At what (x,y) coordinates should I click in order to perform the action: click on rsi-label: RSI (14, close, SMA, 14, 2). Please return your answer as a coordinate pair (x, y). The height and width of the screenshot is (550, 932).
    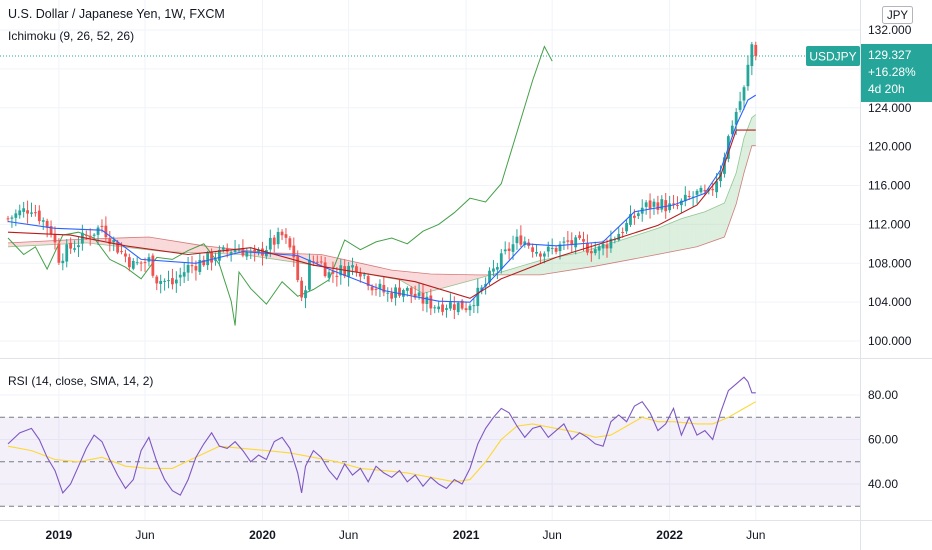
    Looking at the image, I should click on (81, 381).